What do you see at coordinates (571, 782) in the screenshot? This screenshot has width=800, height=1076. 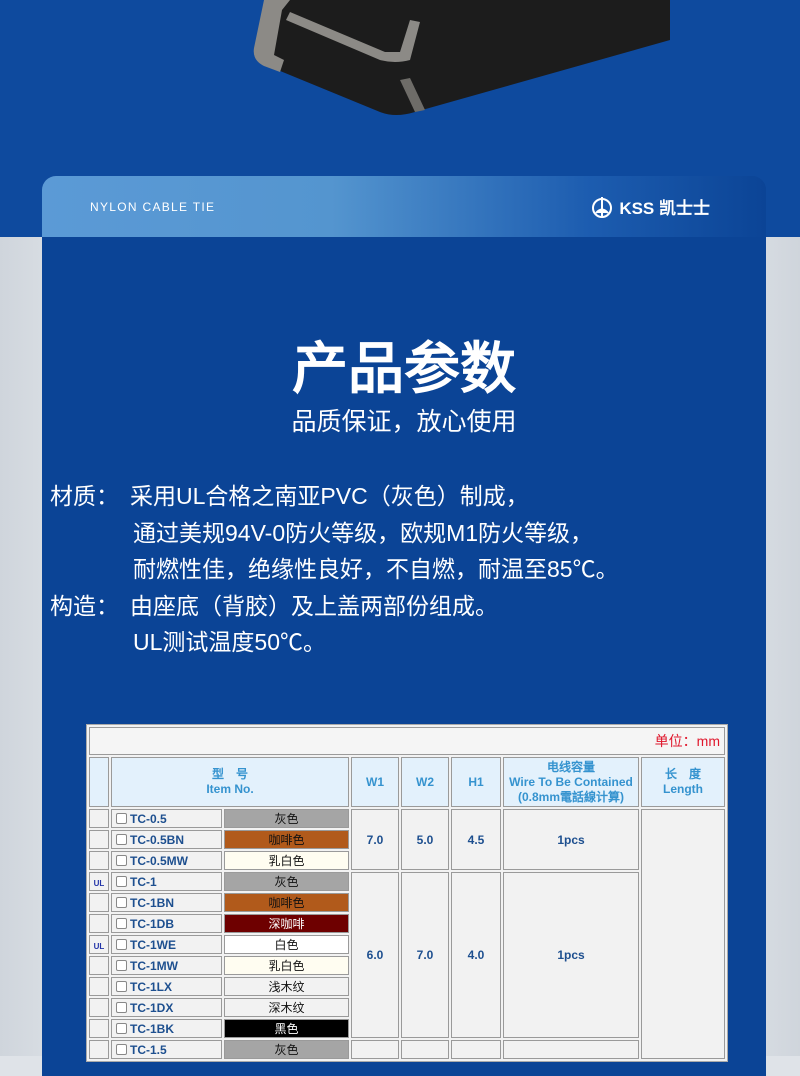 I see `header-wire: 电线容量 Wire To Be Contained (0.8mm電話線计算)` at bounding box center [571, 782].